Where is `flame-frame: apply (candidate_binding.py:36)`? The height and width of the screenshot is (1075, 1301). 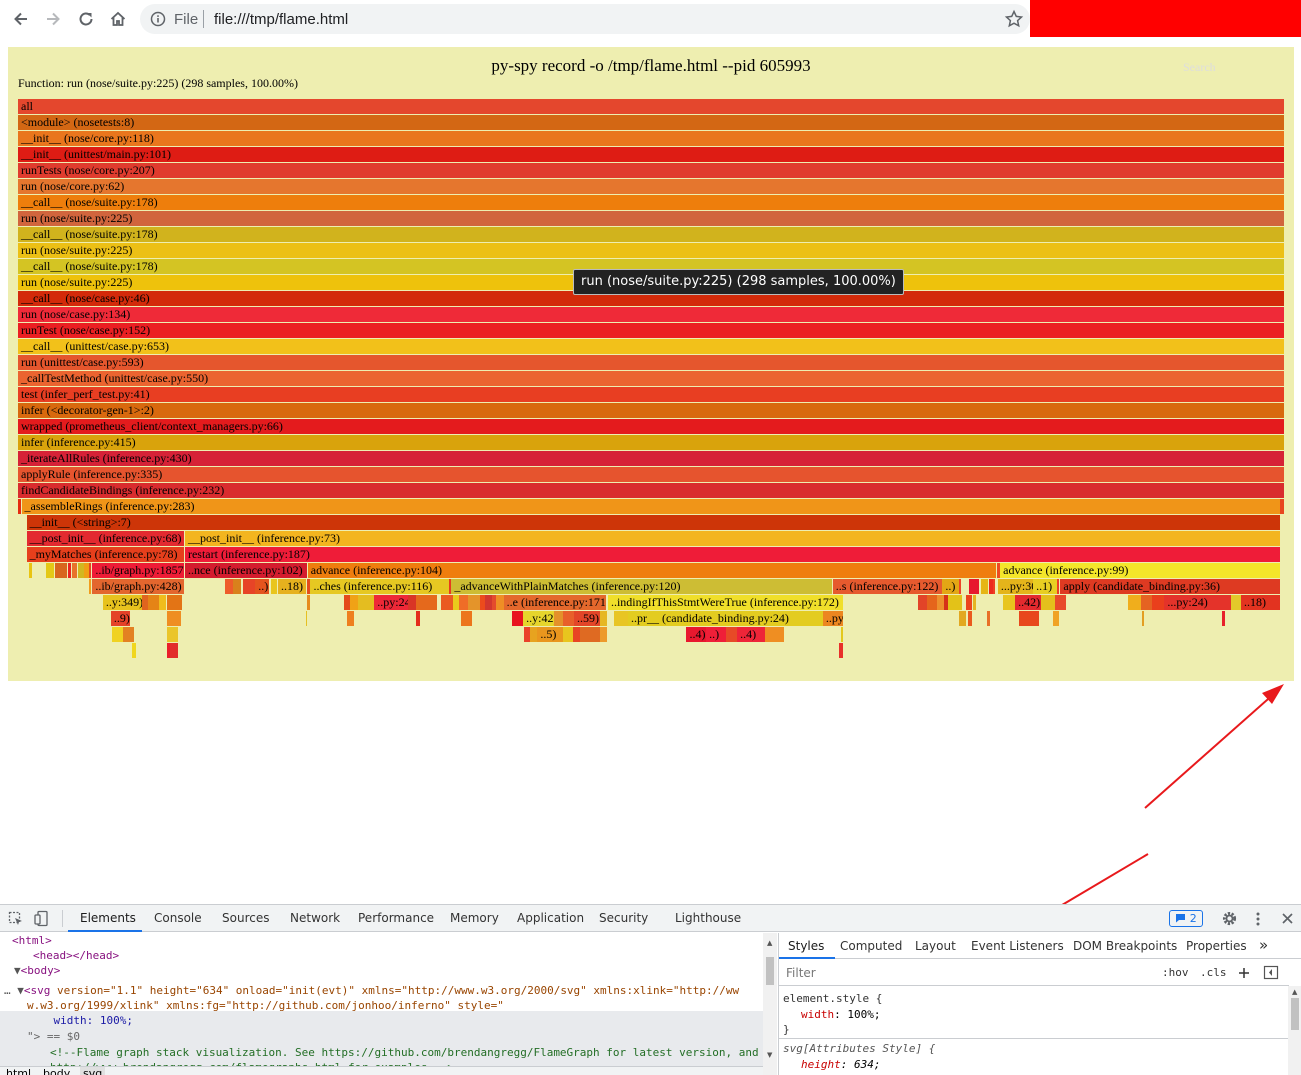 flame-frame: apply (candidate_binding.py:36) is located at coordinates (1170, 586).